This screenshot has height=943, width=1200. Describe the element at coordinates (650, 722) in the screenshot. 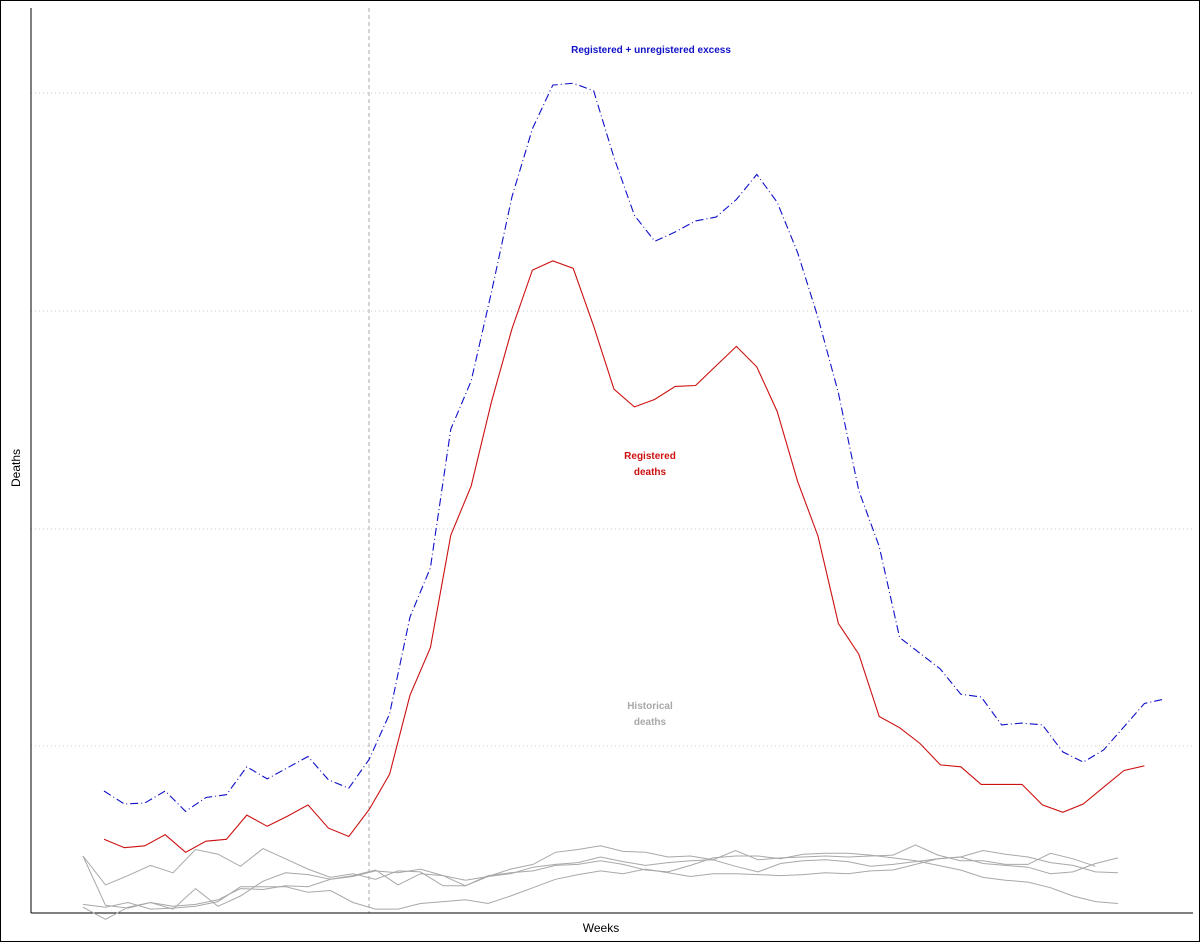

I see `historical-label-line2: deaths` at that location.